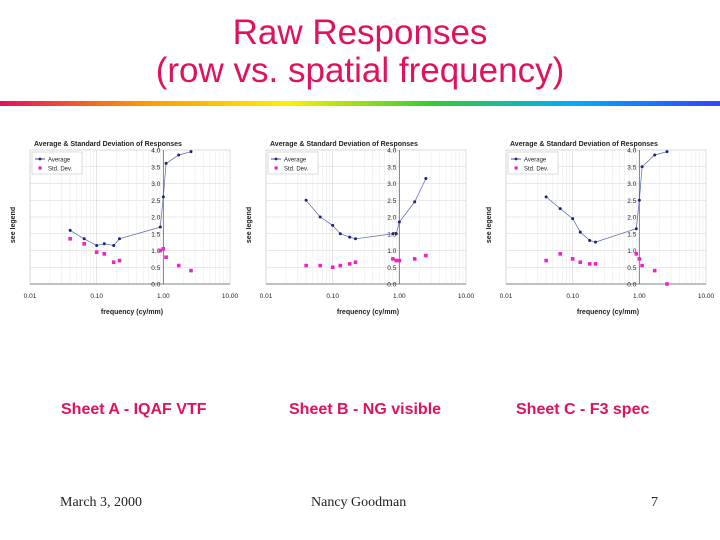 This screenshot has height=540, width=720. What do you see at coordinates (163, 296) in the screenshot?
I see `x-tick-label: 1.00` at bounding box center [163, 296].